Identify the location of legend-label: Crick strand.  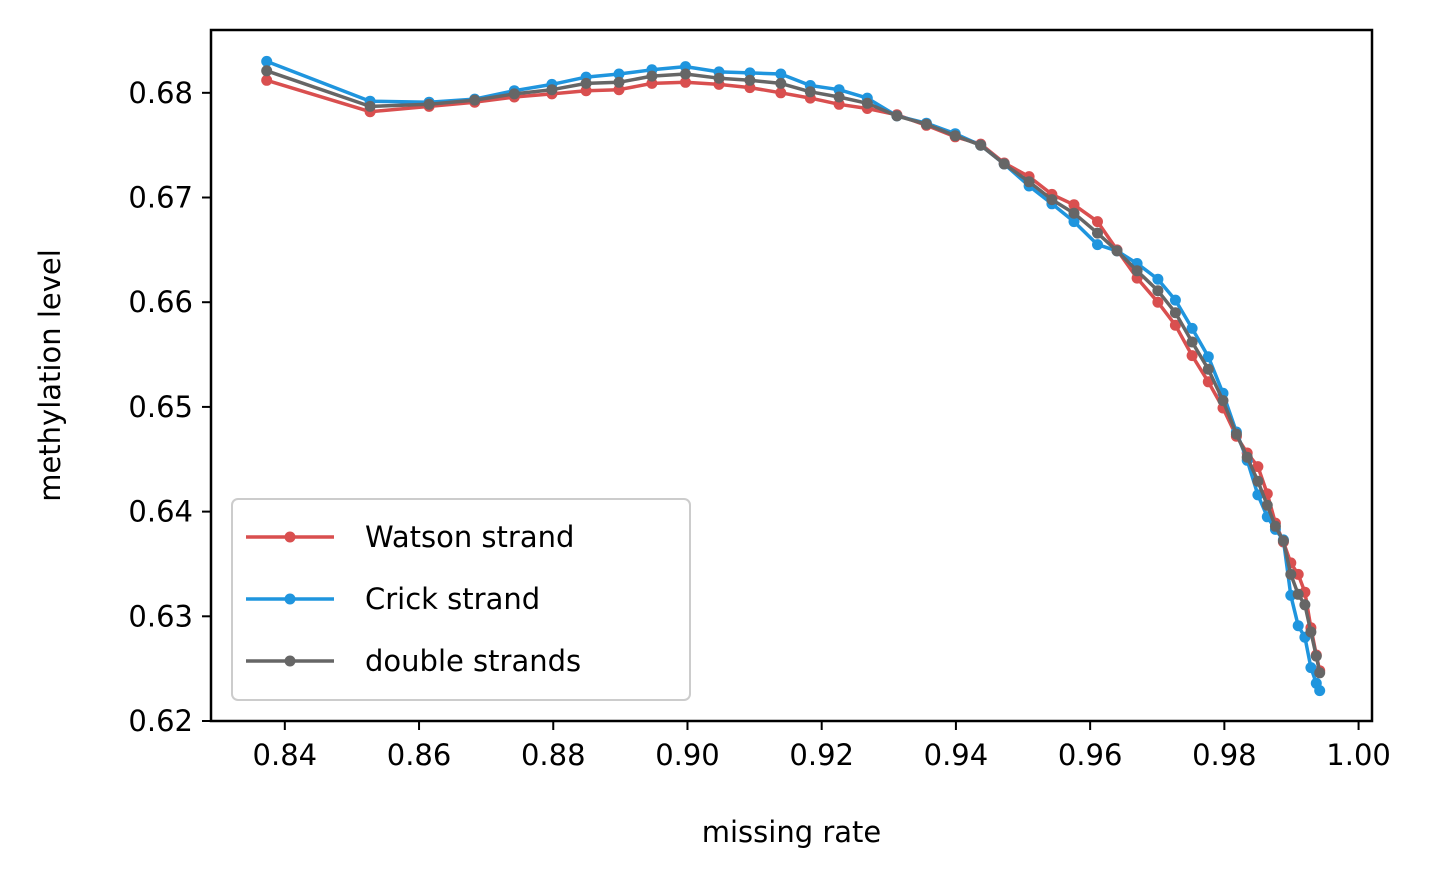
(452, 599).